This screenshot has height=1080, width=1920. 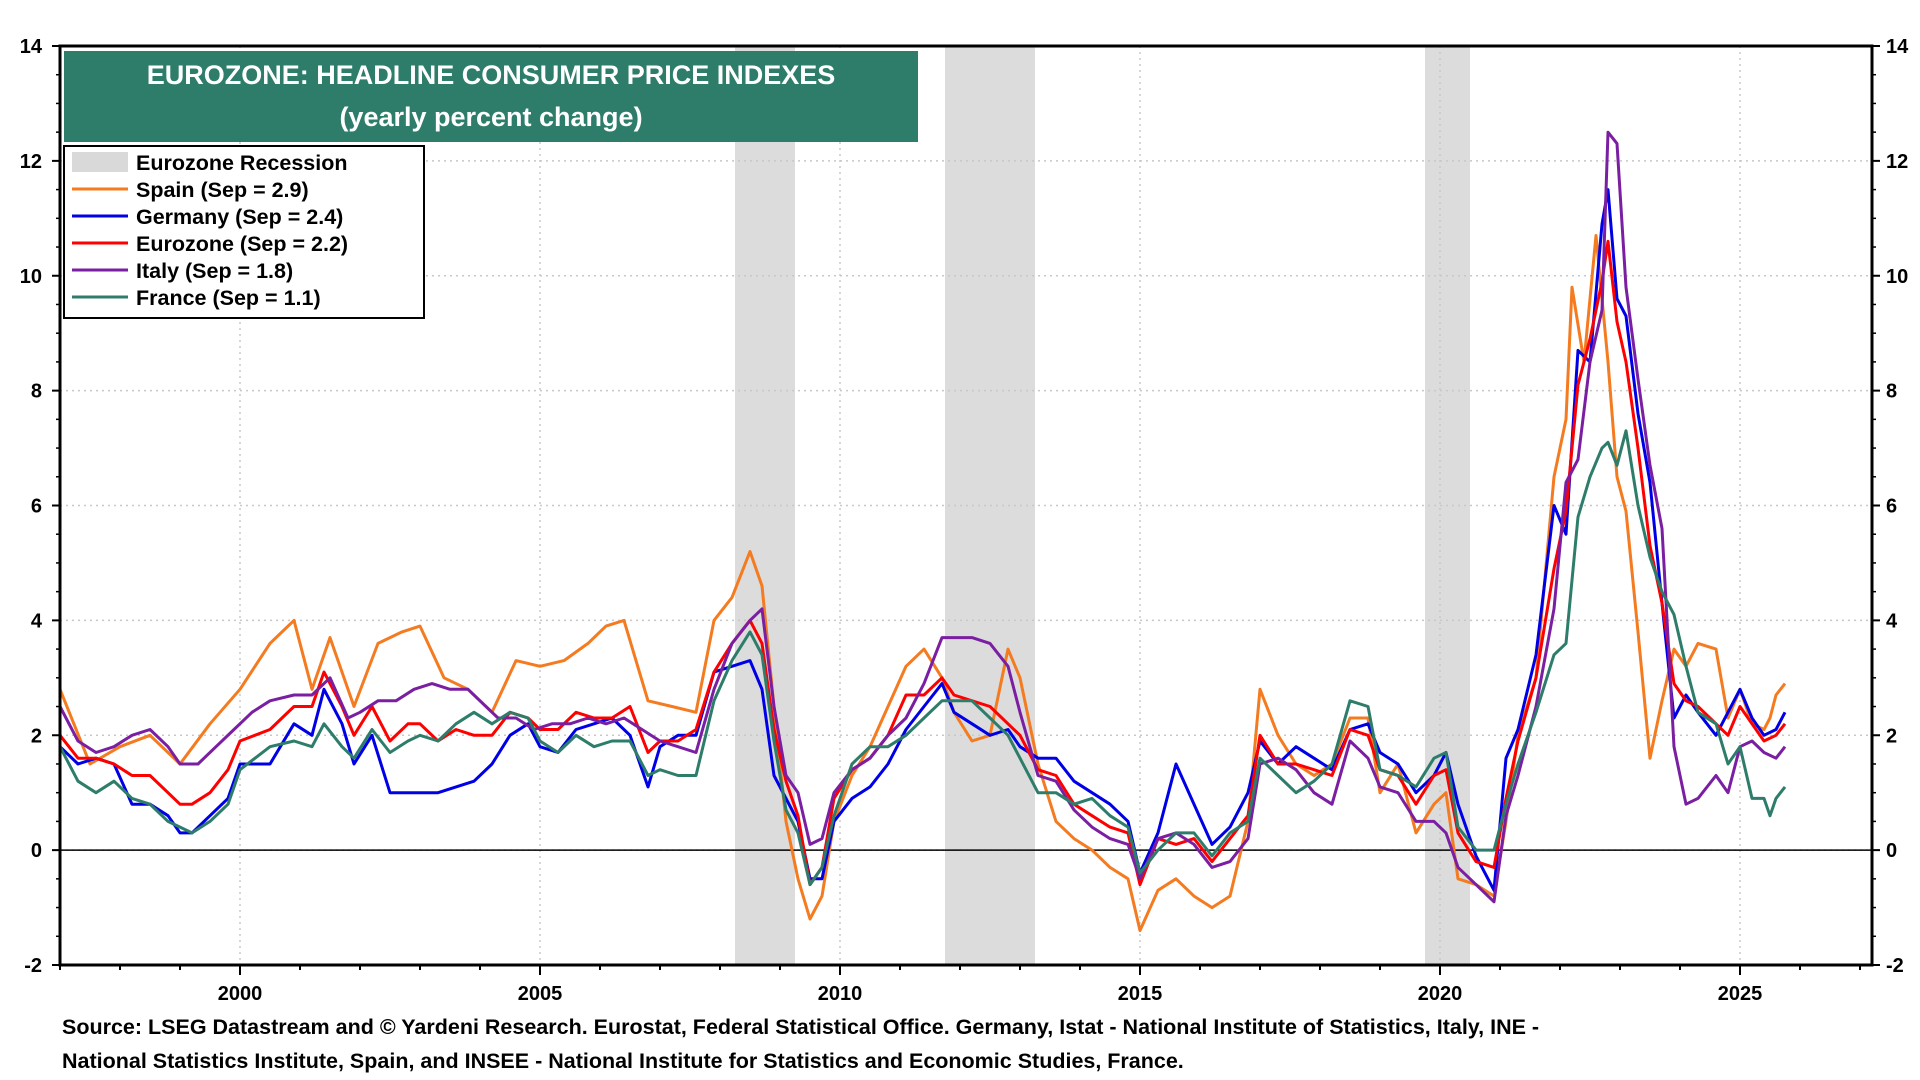 I want to click on y-tick-label-right: 10, so click(x=1897, y=277).